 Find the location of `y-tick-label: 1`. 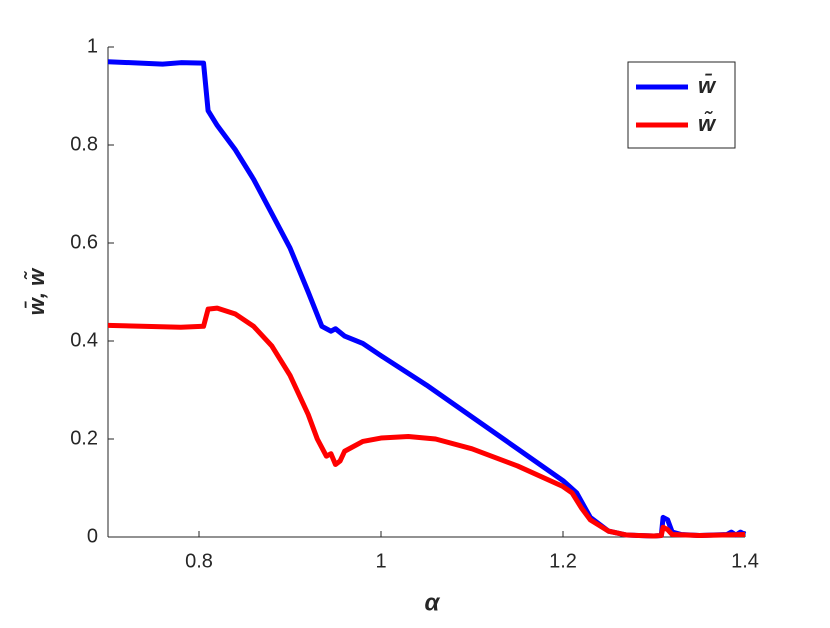

y-tick-label: 1 is located at coordinates (92, 46).